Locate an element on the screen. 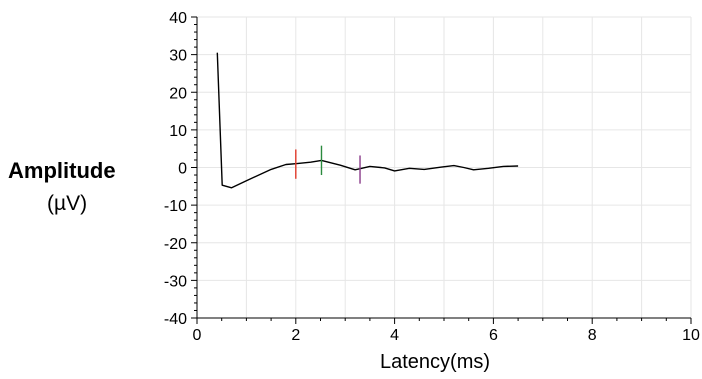 The width and height of the screenshot is (702, 379). y-tick-label: 0 is located at coordinates (182, 169).